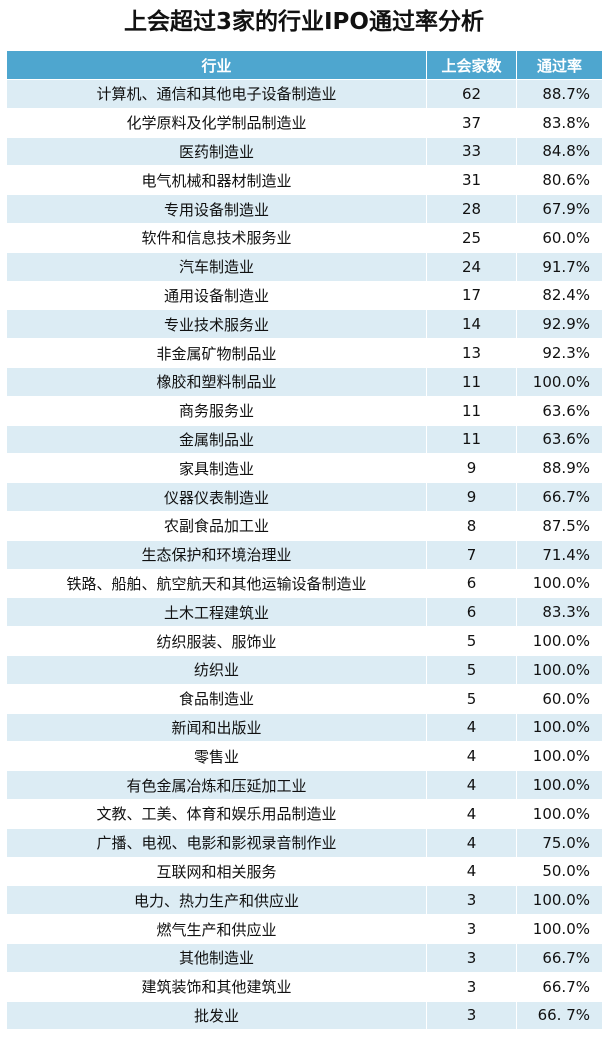 The height and width of the screenshot is (1037, 608). I want to click on table-cell: 84.8%, so click(559, 151).